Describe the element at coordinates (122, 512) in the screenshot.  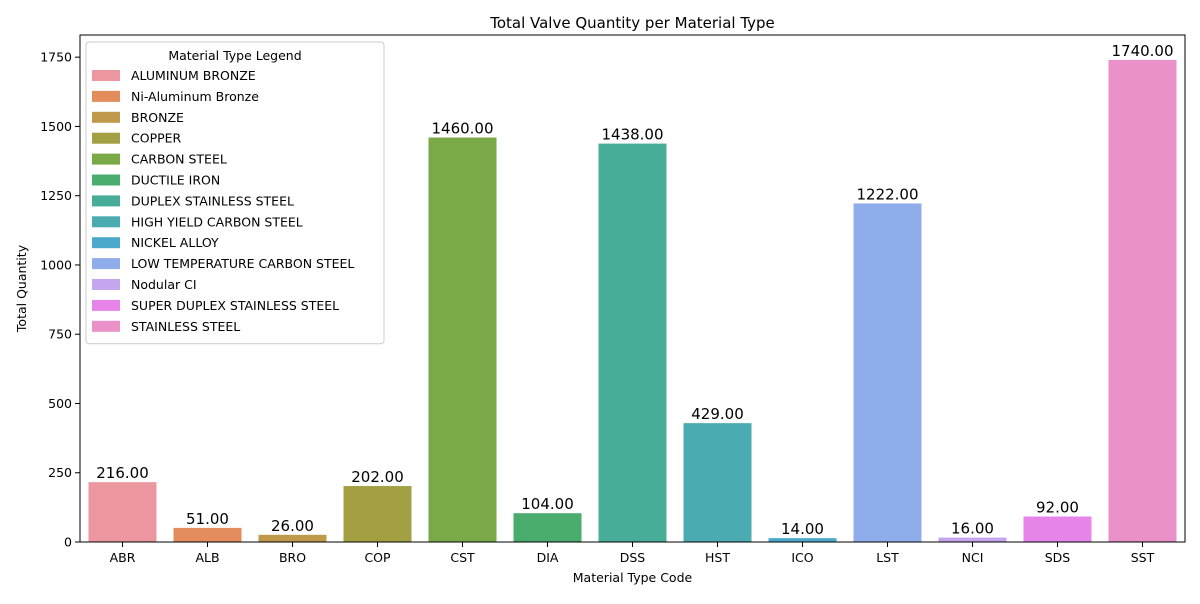
I see `bar-abr` at that location.